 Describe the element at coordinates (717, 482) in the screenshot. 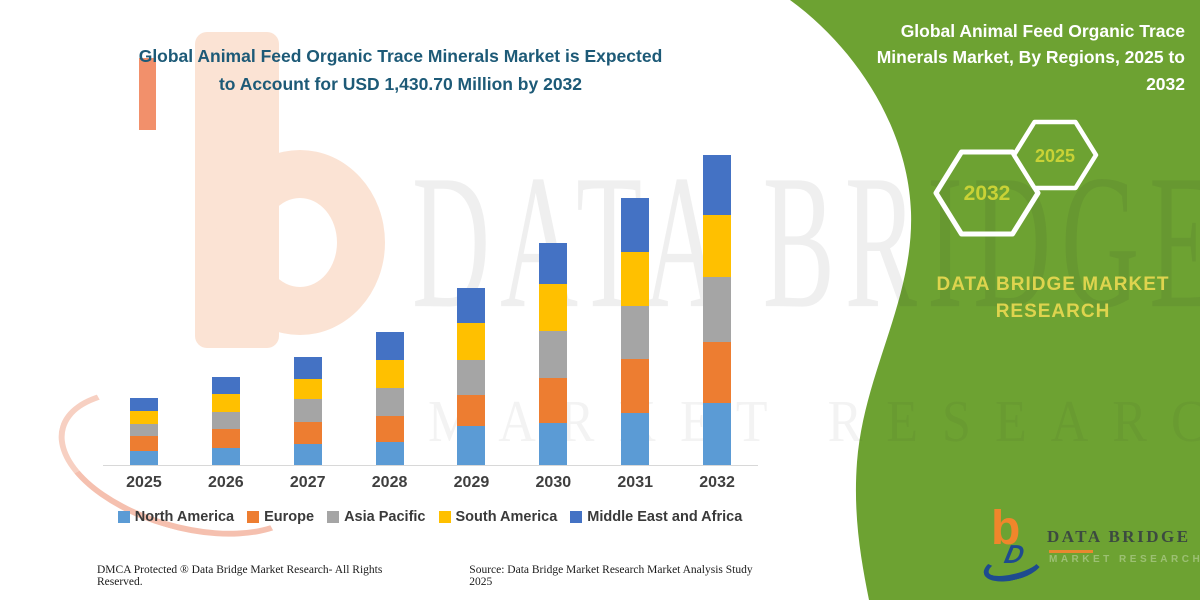

I see `x-tick-label-2032: 2032` at that location.